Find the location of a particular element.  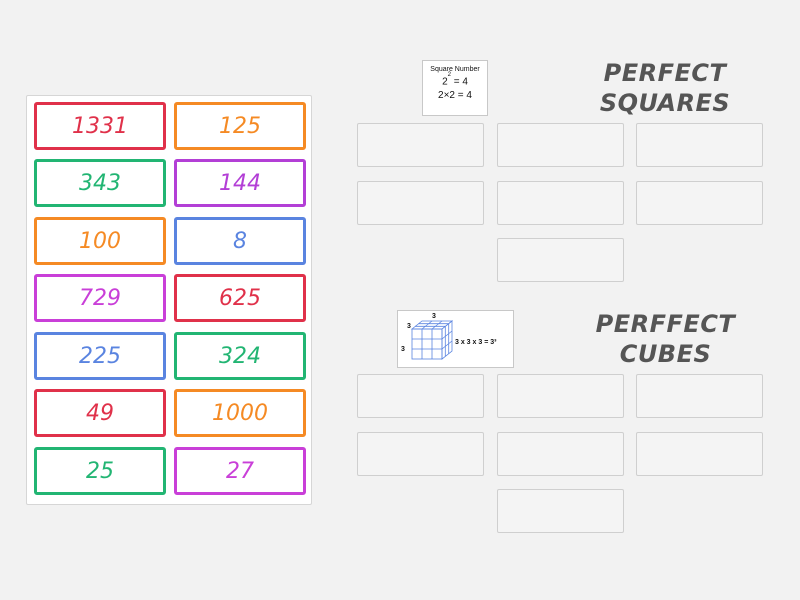

perfect-cubes-heading: PERFFECT CUBES is located at coordinates (665, 339).